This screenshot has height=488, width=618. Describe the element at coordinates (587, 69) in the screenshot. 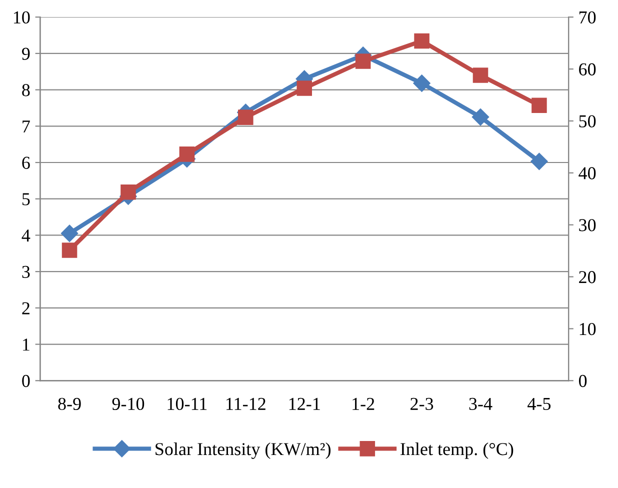

I see `y2-tick-label: 60` at that location.